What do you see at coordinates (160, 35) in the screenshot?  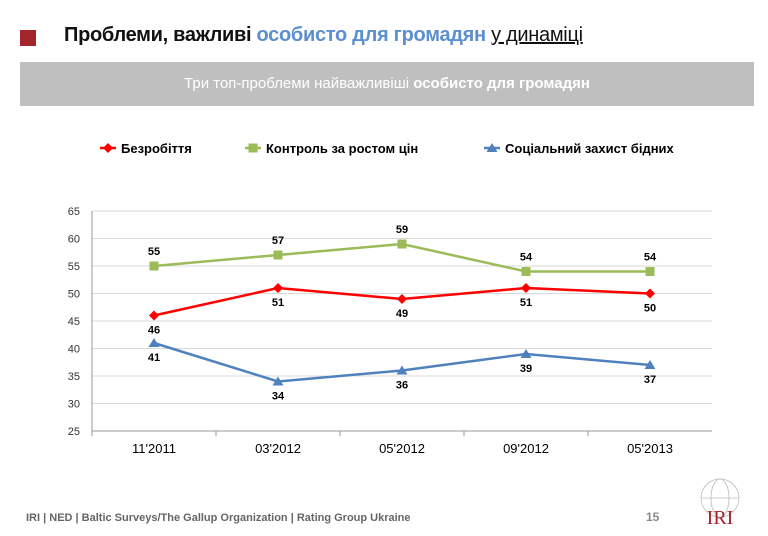 I see `title-text: Проблеми, важливі` at bounding box center [160, 35].